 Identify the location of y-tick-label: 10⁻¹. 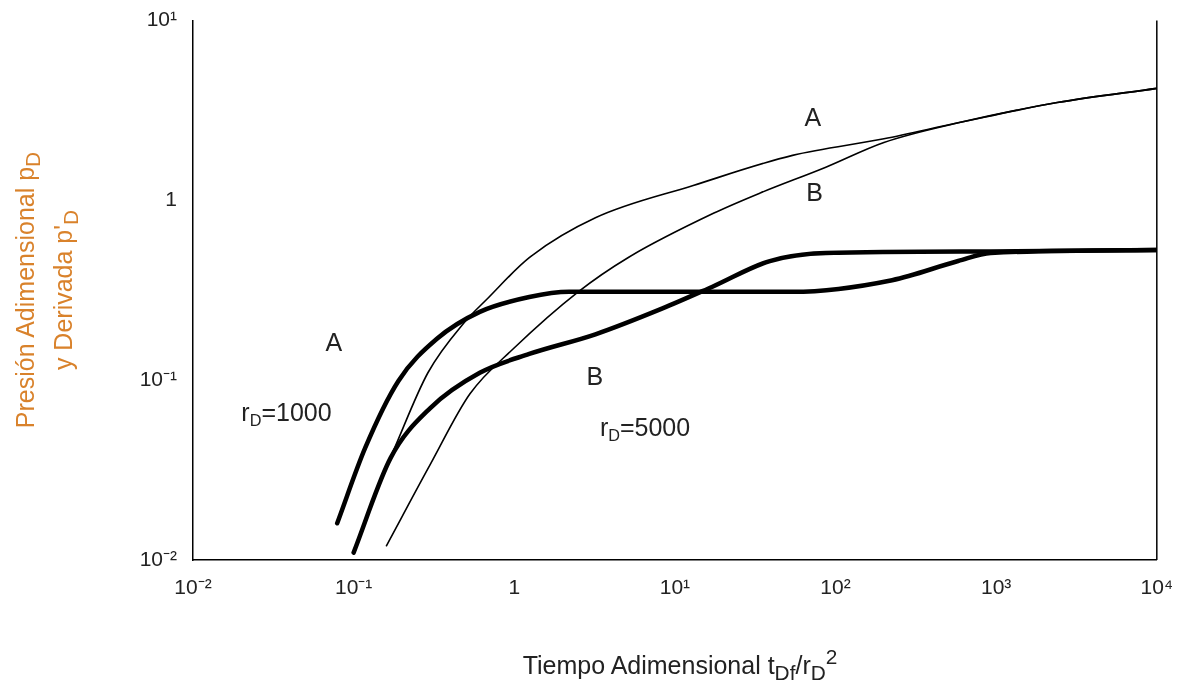
(158, 378).